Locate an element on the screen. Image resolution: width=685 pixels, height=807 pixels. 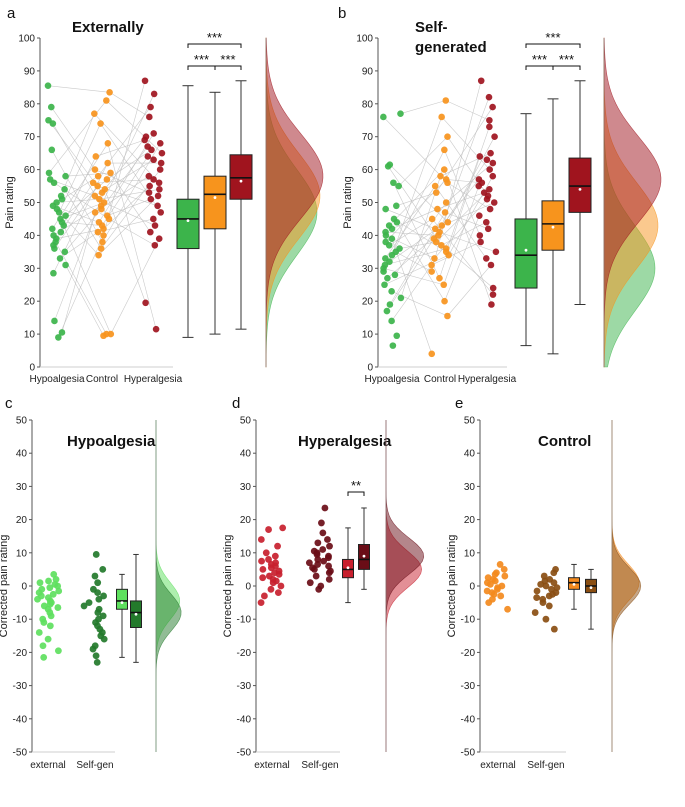
panel-title: Hyperalgesia is located at coordinates (345, 441).